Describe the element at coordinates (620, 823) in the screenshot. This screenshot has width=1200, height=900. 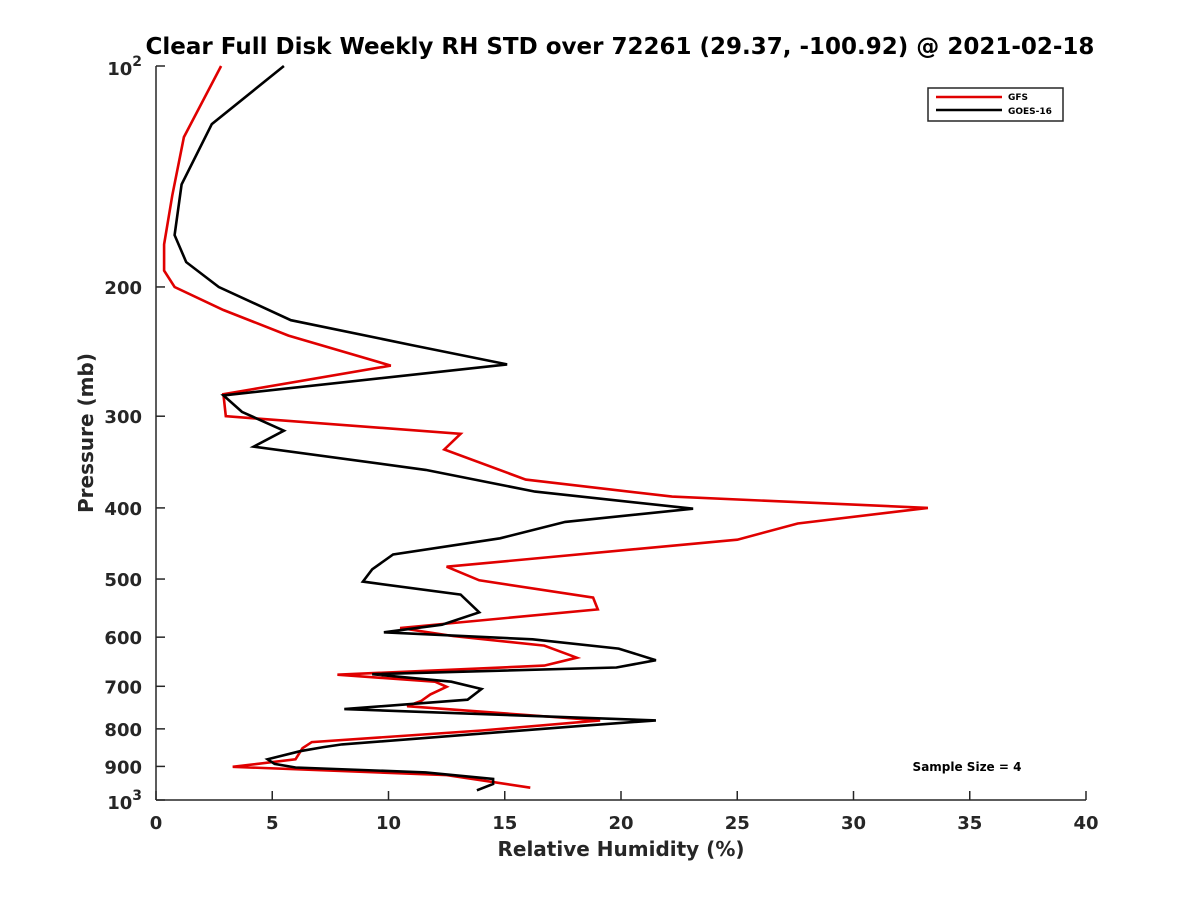
I see `x-tick-label: 20` at that location.